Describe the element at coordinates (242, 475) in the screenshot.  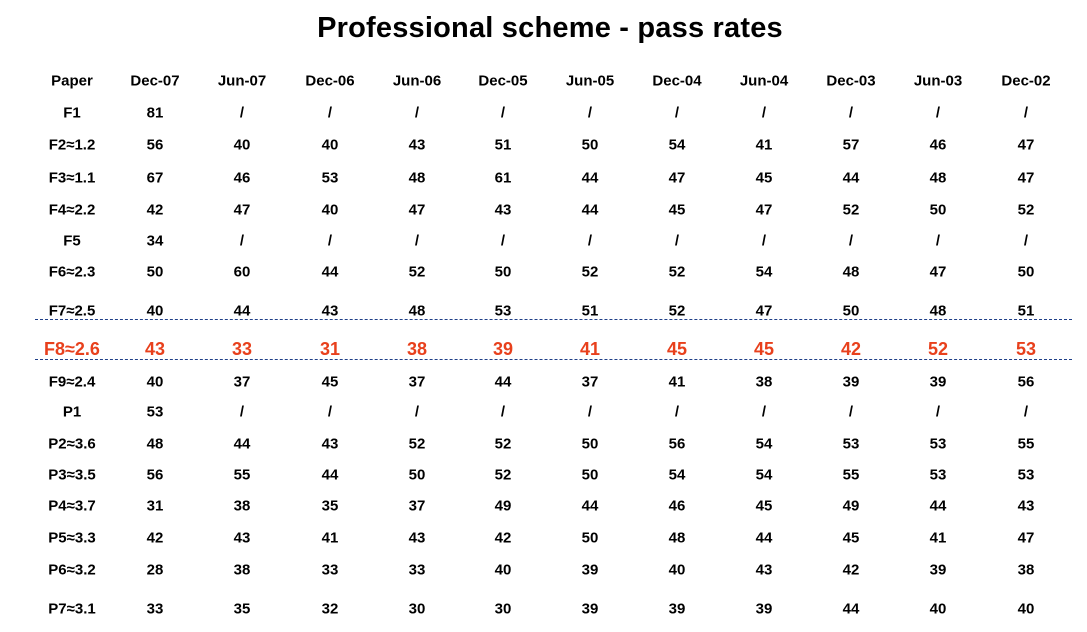
I see `pass-rate-cell: 55` at that location.